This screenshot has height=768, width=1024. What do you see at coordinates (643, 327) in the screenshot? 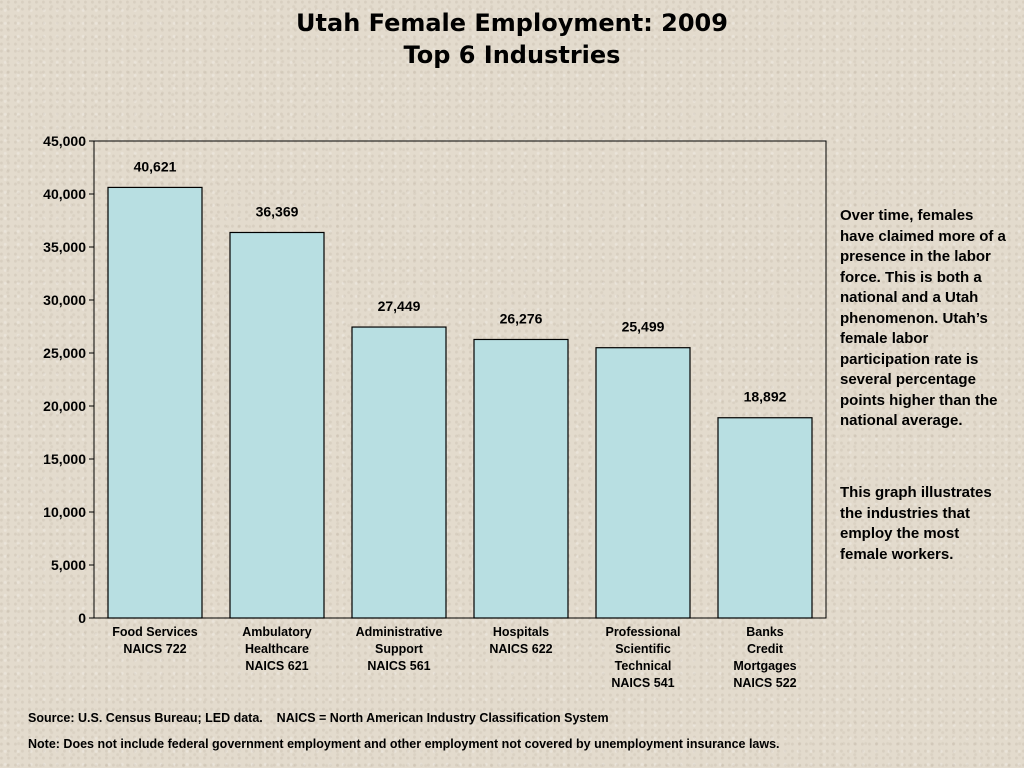
I see `bar-value-label: 25,499` at bounding box center [643, 327].